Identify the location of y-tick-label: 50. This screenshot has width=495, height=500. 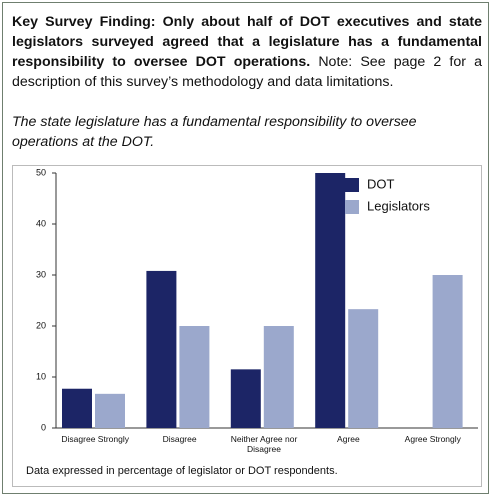
(41, 172).